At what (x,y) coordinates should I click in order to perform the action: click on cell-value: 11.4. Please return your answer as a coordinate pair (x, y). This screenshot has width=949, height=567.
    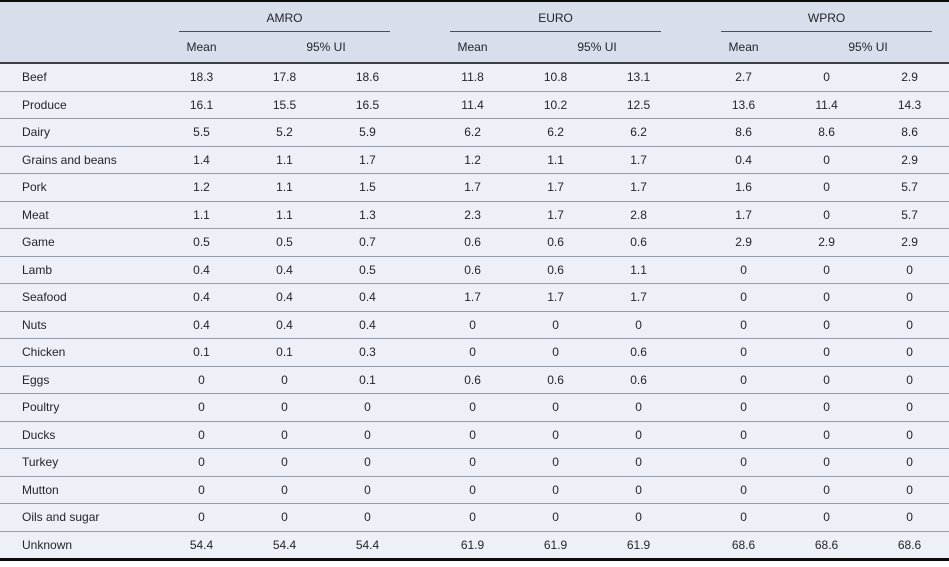
    Looking at the image, I should click on (827, 104).